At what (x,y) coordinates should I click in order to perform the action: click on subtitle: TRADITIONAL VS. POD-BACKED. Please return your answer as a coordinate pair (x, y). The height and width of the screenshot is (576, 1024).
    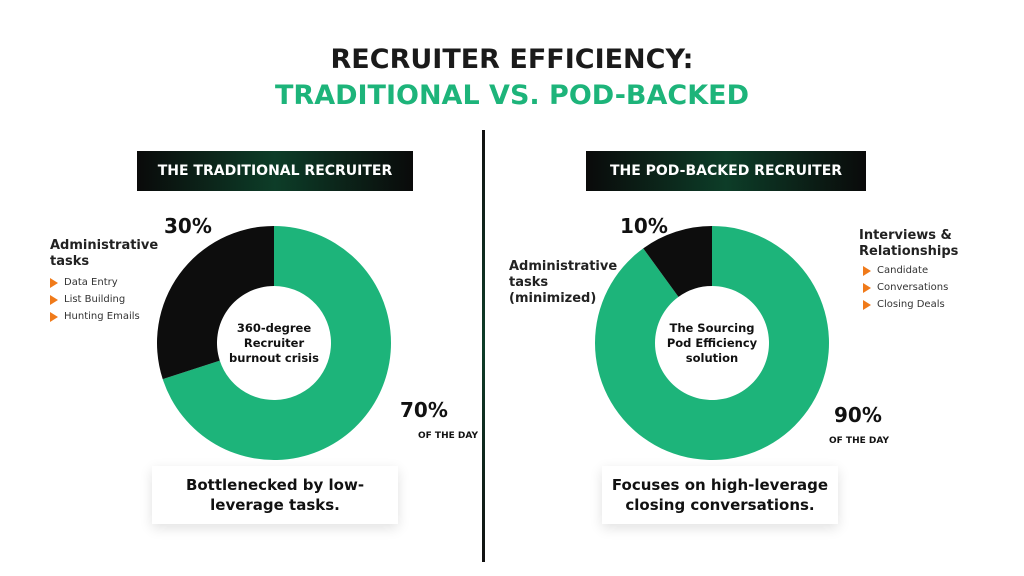
    Looking at the image, I should click on (511, 95).